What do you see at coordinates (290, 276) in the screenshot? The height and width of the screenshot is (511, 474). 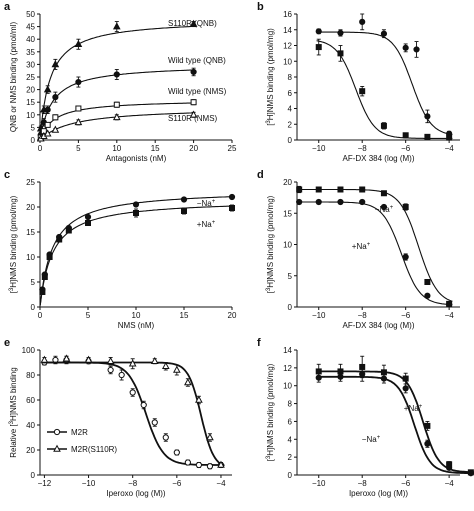 I see `y-tick-label: 5` at bounding box center [290, 276].